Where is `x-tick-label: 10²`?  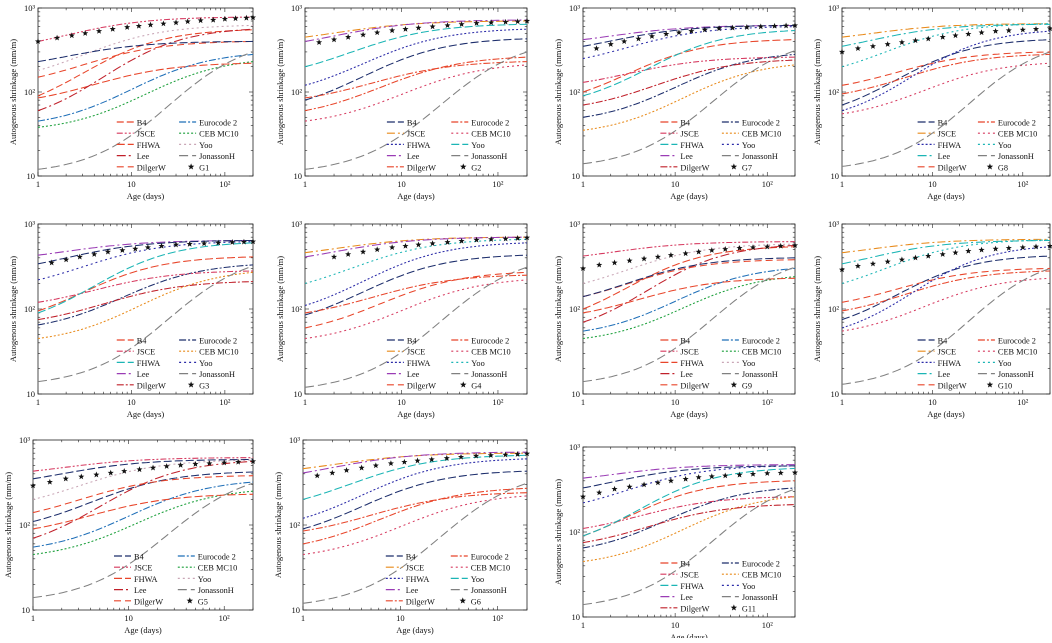 x-tick-label: 10² is located at coordinates (768, 625).